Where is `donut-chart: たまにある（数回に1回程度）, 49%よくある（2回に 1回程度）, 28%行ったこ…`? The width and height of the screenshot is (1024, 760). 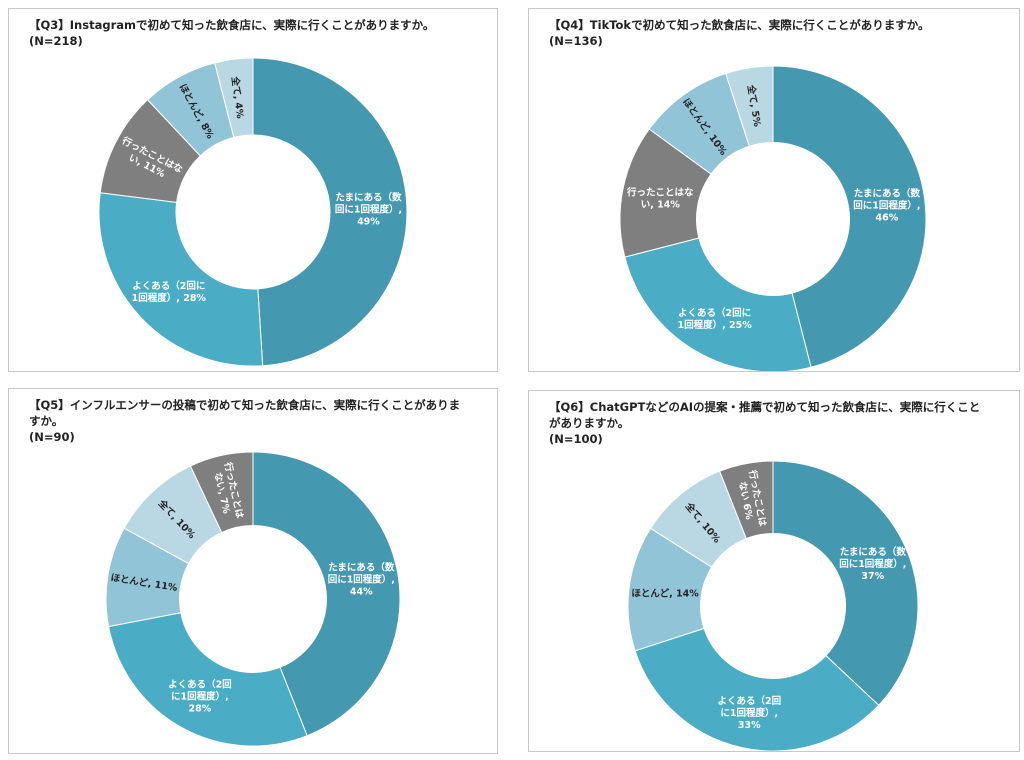
donut-chart: たまにある（数回に1回程度）, 49%よくある（2回に 1回程度）, 28%行ったこ… is located at coordinates (253, 212).